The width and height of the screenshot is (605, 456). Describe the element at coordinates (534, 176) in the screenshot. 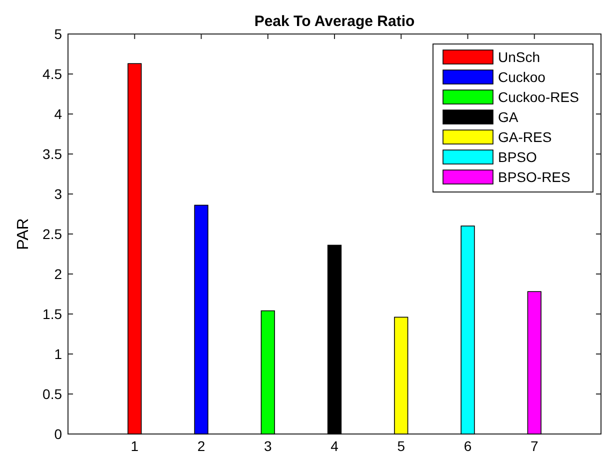

I see `legend-label: BPSO-RES` at that location.